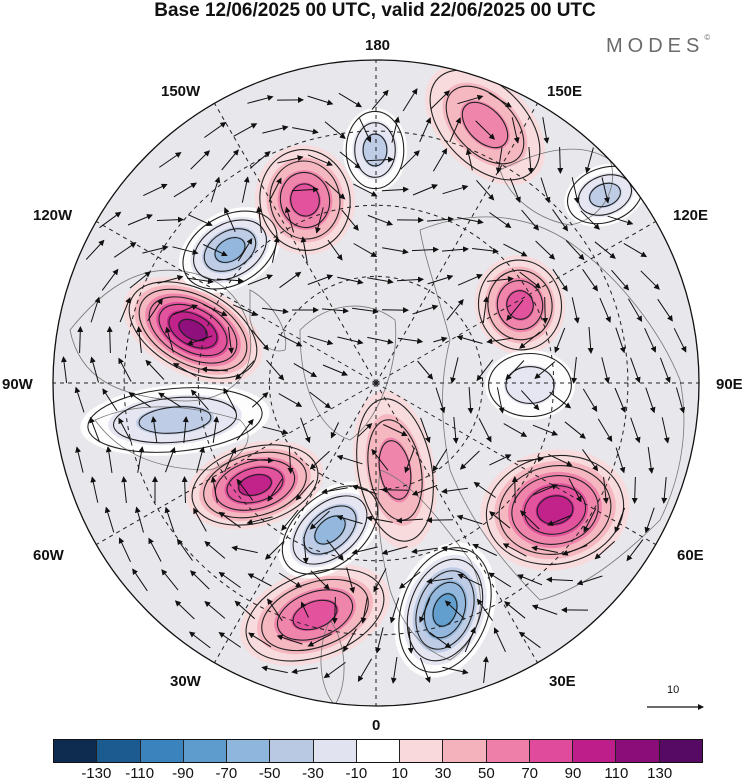 The width and height of the screenshot is (750, 783). I want to click on colorbar-tick-label: -130, so click(96, 773).